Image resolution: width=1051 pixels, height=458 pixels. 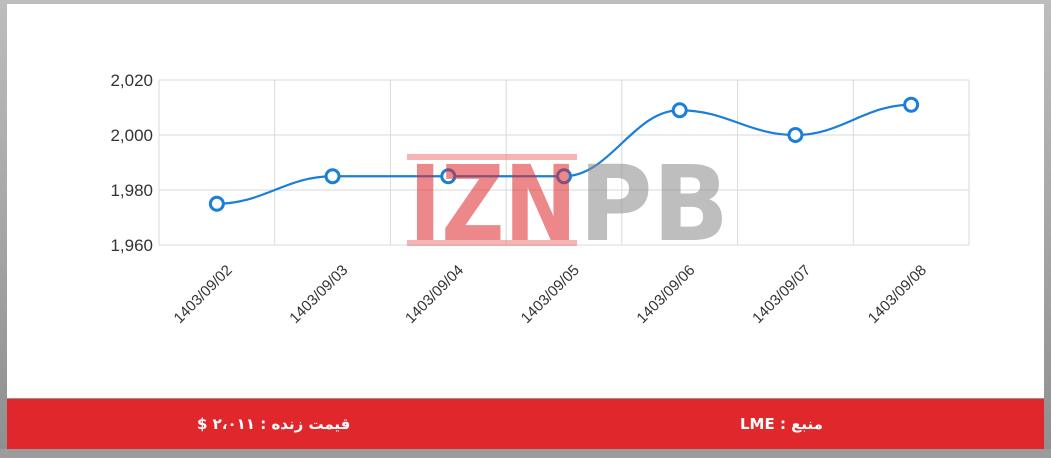 What do you see at coordinates (131, 190) in the screenshot?
I see `y-tick-label: 1,980` at bounding box center [131, 190].